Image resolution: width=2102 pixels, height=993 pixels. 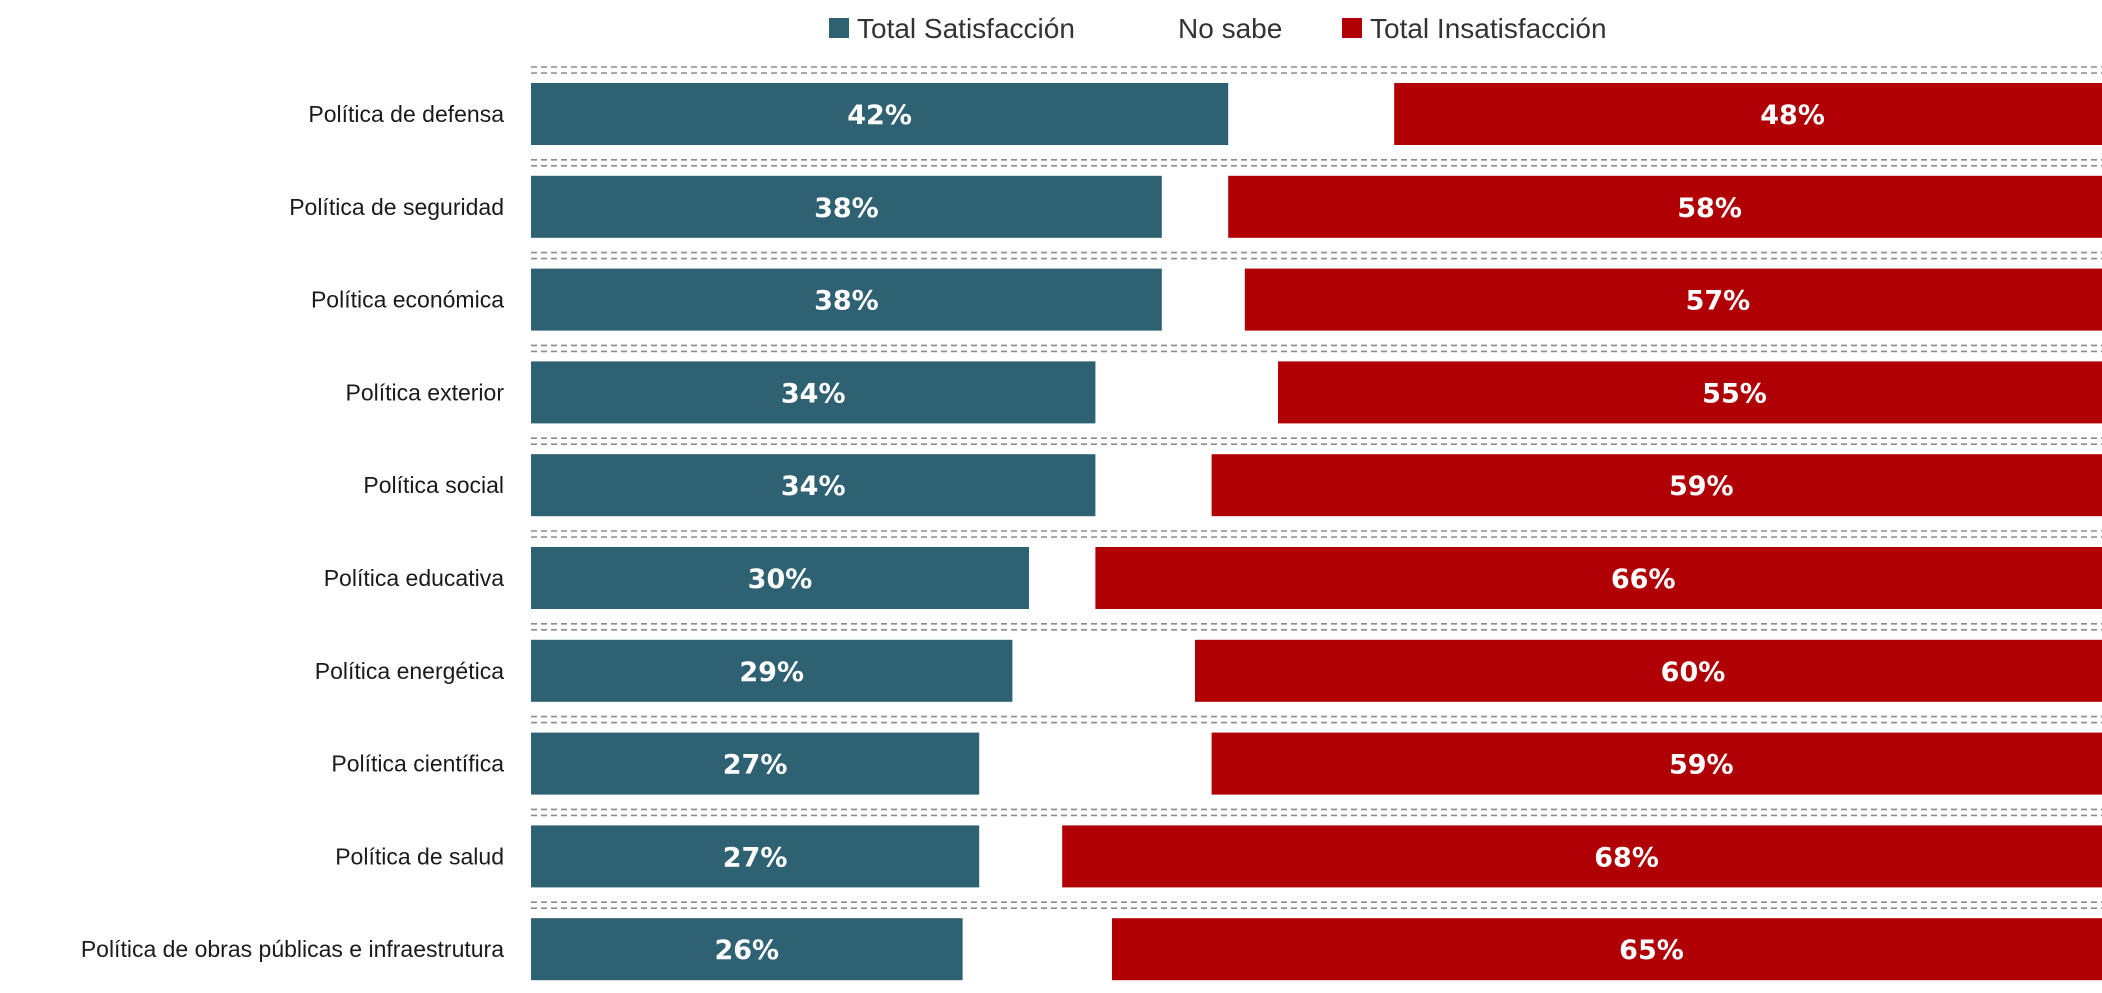 I want to click on data-label: 42%, so click(x=879, y=115).